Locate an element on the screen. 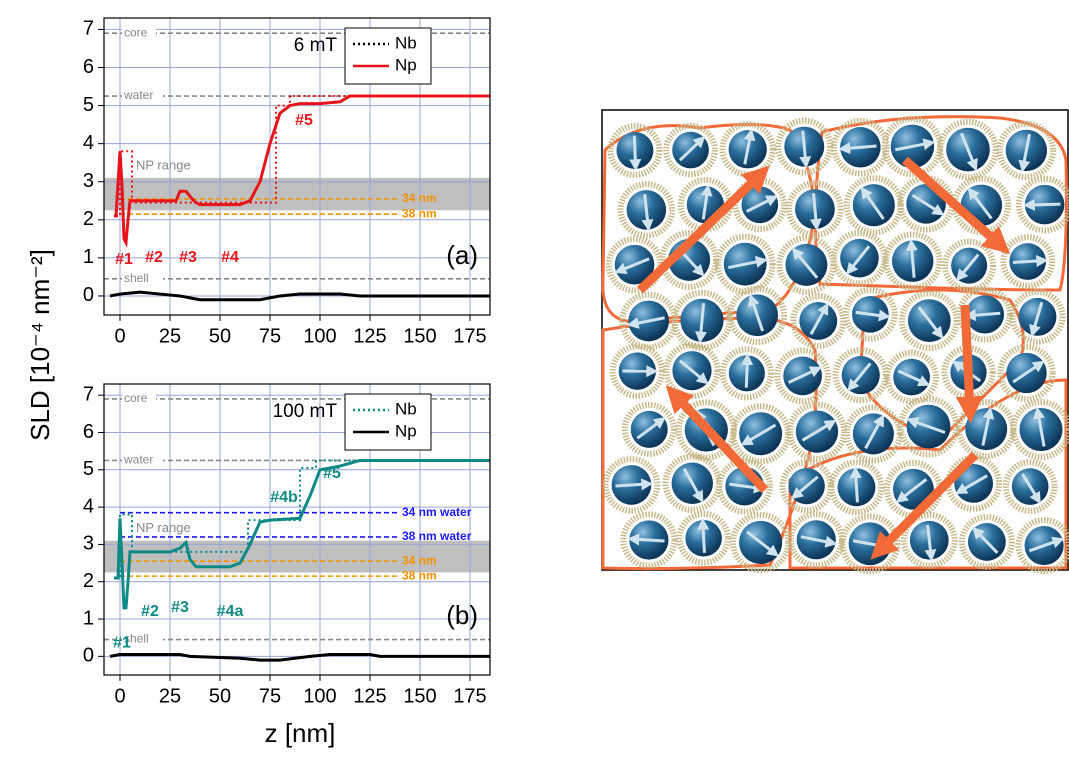 Image resolution: width=1069 pixels, height=760 pixels. annotation: #4b is located at coordinates (284, 497).